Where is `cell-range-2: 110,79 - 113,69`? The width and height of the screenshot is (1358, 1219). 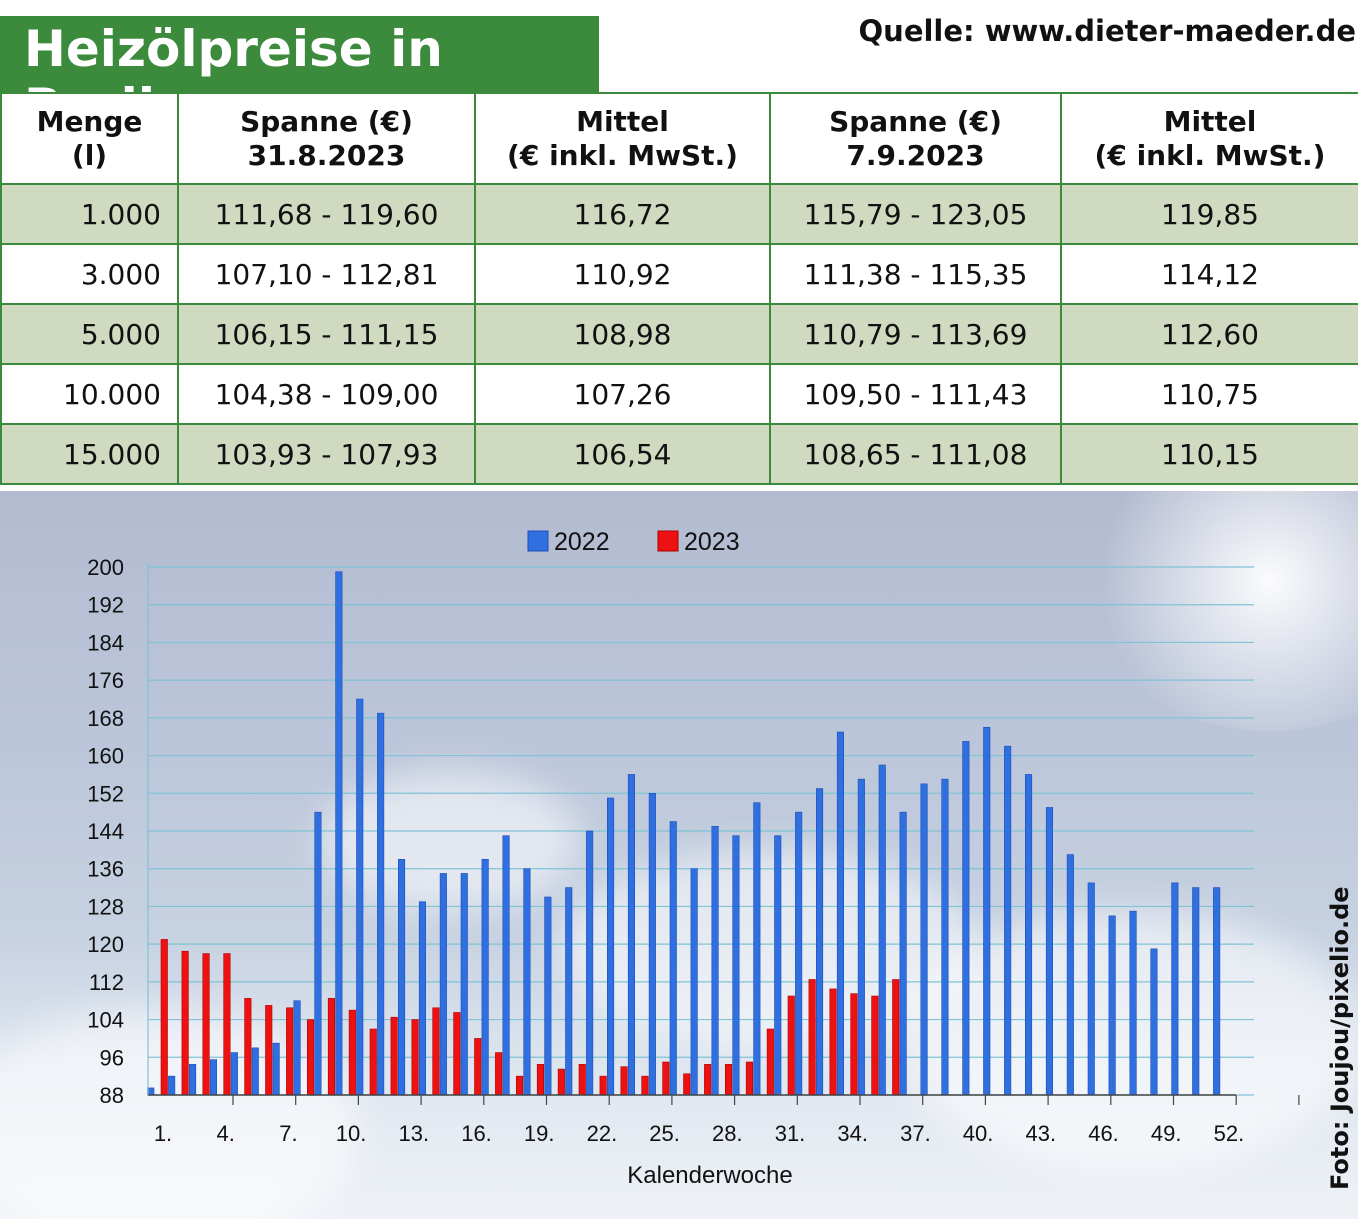
cell-range-2: 110,79 - 113,69 is located at coordinates (915, 334).